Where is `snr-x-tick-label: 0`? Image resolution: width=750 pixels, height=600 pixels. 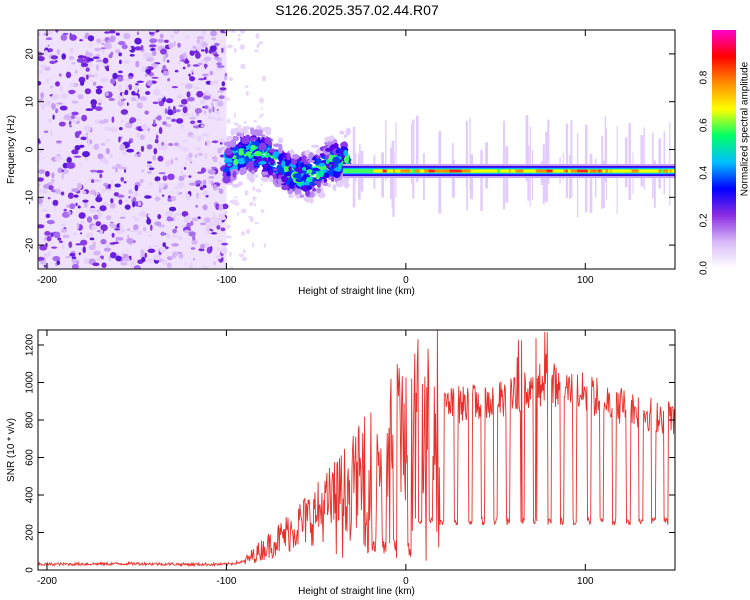 snr-x-tick-label: 0 is located at coordinates (406, 581).